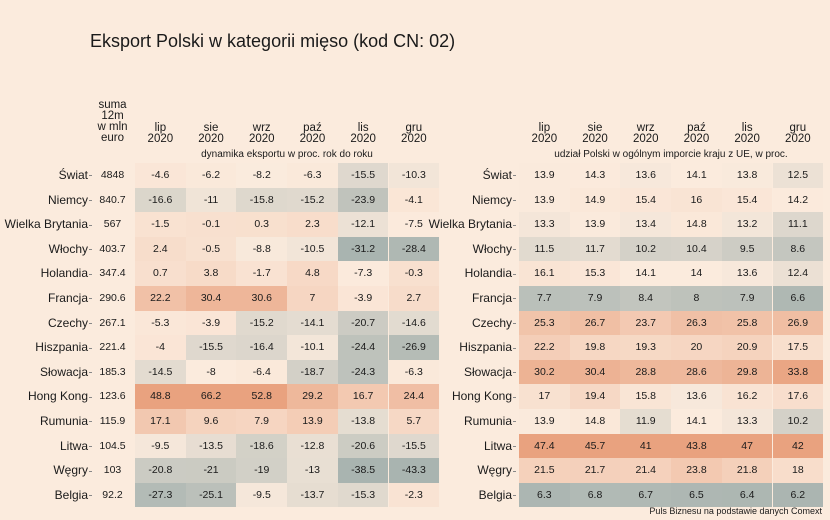 Image resolution: width=830 pixels, height=520 pixels. What do you see at coordinates (414, 323) in the screenshot?
I see `heatmap-cell: -14.6` at bounding box center [414, 323].